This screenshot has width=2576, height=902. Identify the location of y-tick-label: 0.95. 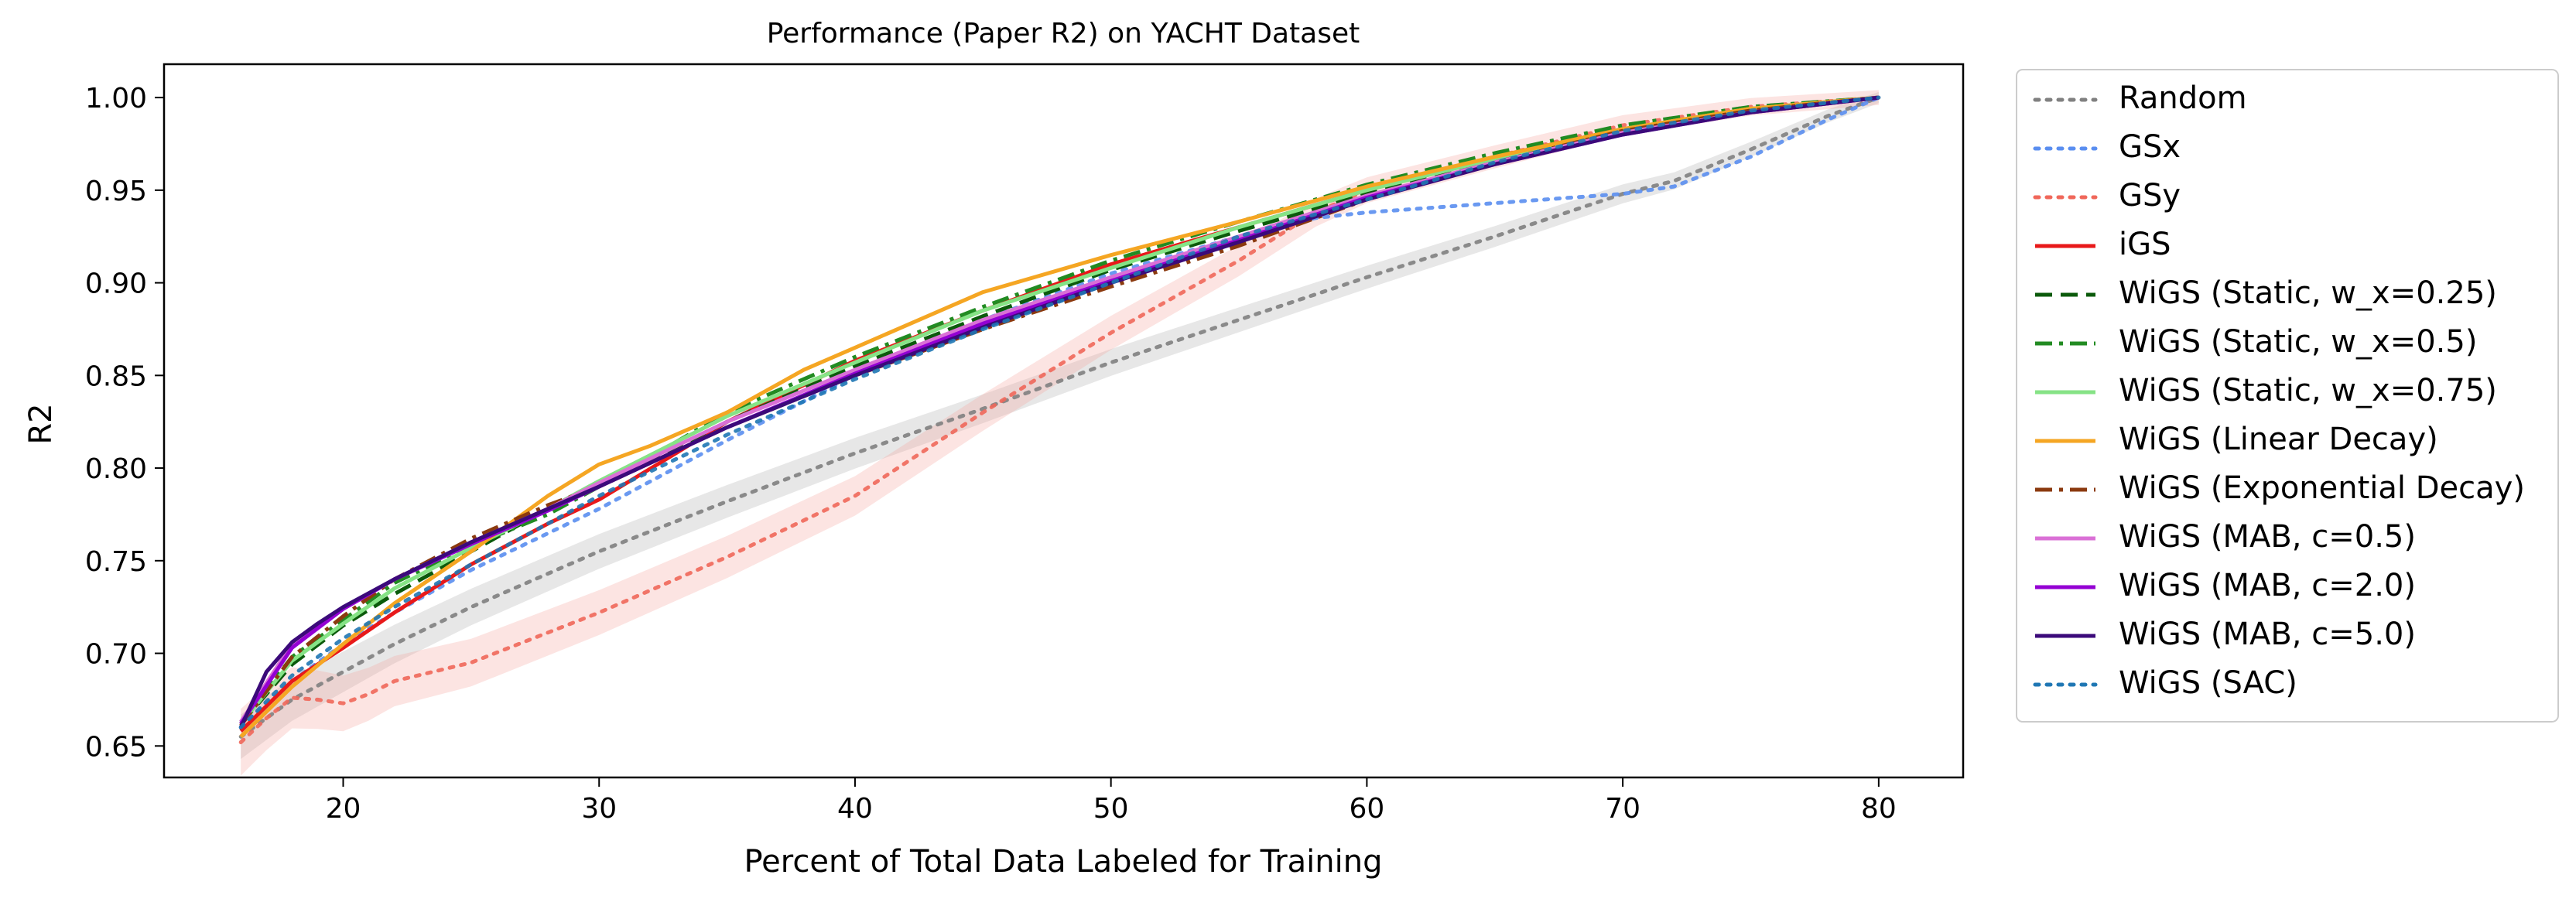
(116, 192).